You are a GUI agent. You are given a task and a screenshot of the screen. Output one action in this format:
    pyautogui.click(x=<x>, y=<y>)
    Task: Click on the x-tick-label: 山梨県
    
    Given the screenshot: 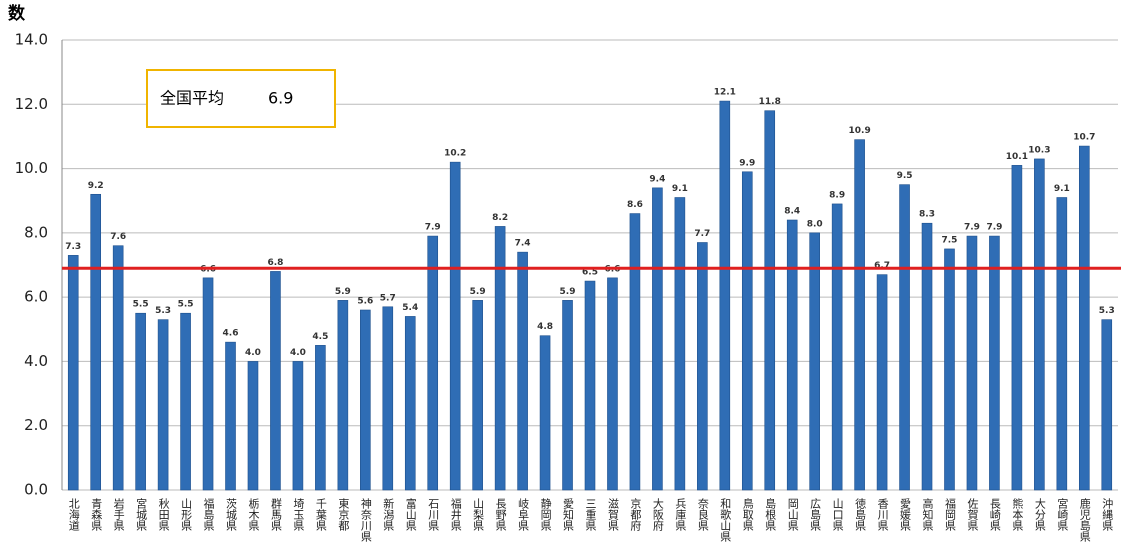 What is the action you would take?
    pyautogui.click(x=478, y=515)
    